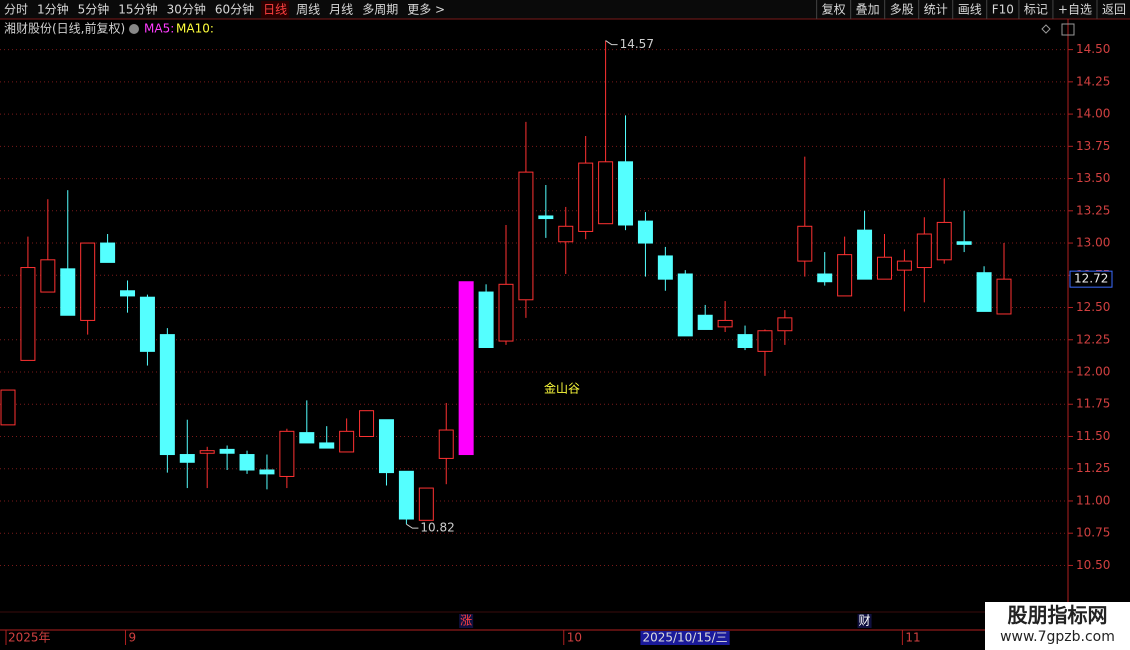 The width and height of the screenshot is (1130, 650). I want to click on diamond-button, so click(1046, 29).